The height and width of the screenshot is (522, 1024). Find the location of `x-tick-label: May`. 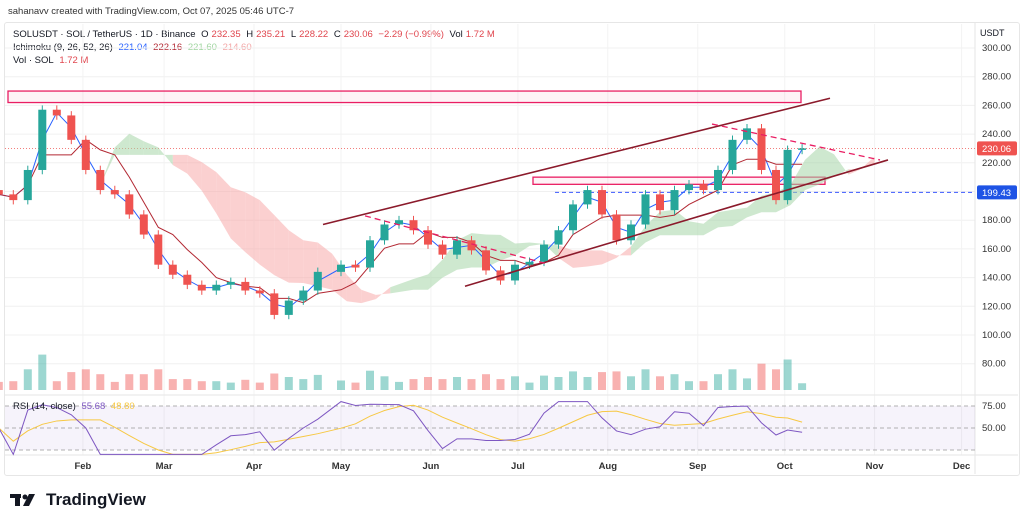

x-tick-label: May is located at coordinates (341, 466).